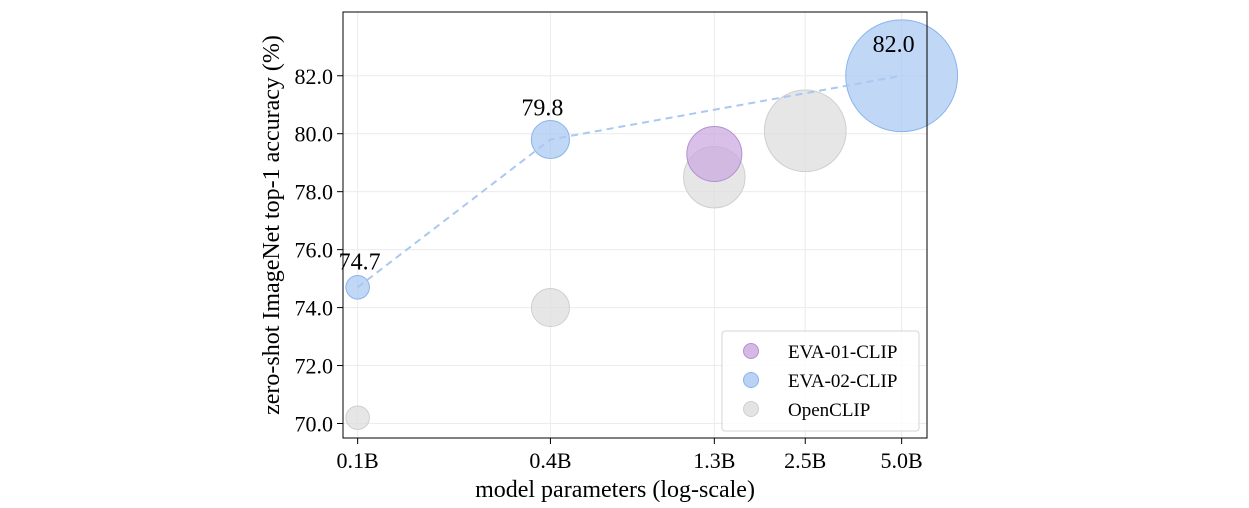 The height and width of the screenshot is (508, 1249). Describe the element at coordinates (714, 460) in the screenshot. I see `x-tick-label: 1.3B` at that location.